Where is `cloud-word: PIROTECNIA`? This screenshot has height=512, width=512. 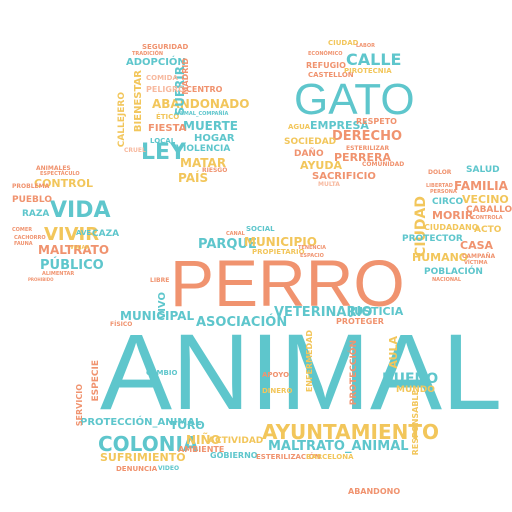 cloud-word: PIROTECNIA is located at coordinates (368, 71).